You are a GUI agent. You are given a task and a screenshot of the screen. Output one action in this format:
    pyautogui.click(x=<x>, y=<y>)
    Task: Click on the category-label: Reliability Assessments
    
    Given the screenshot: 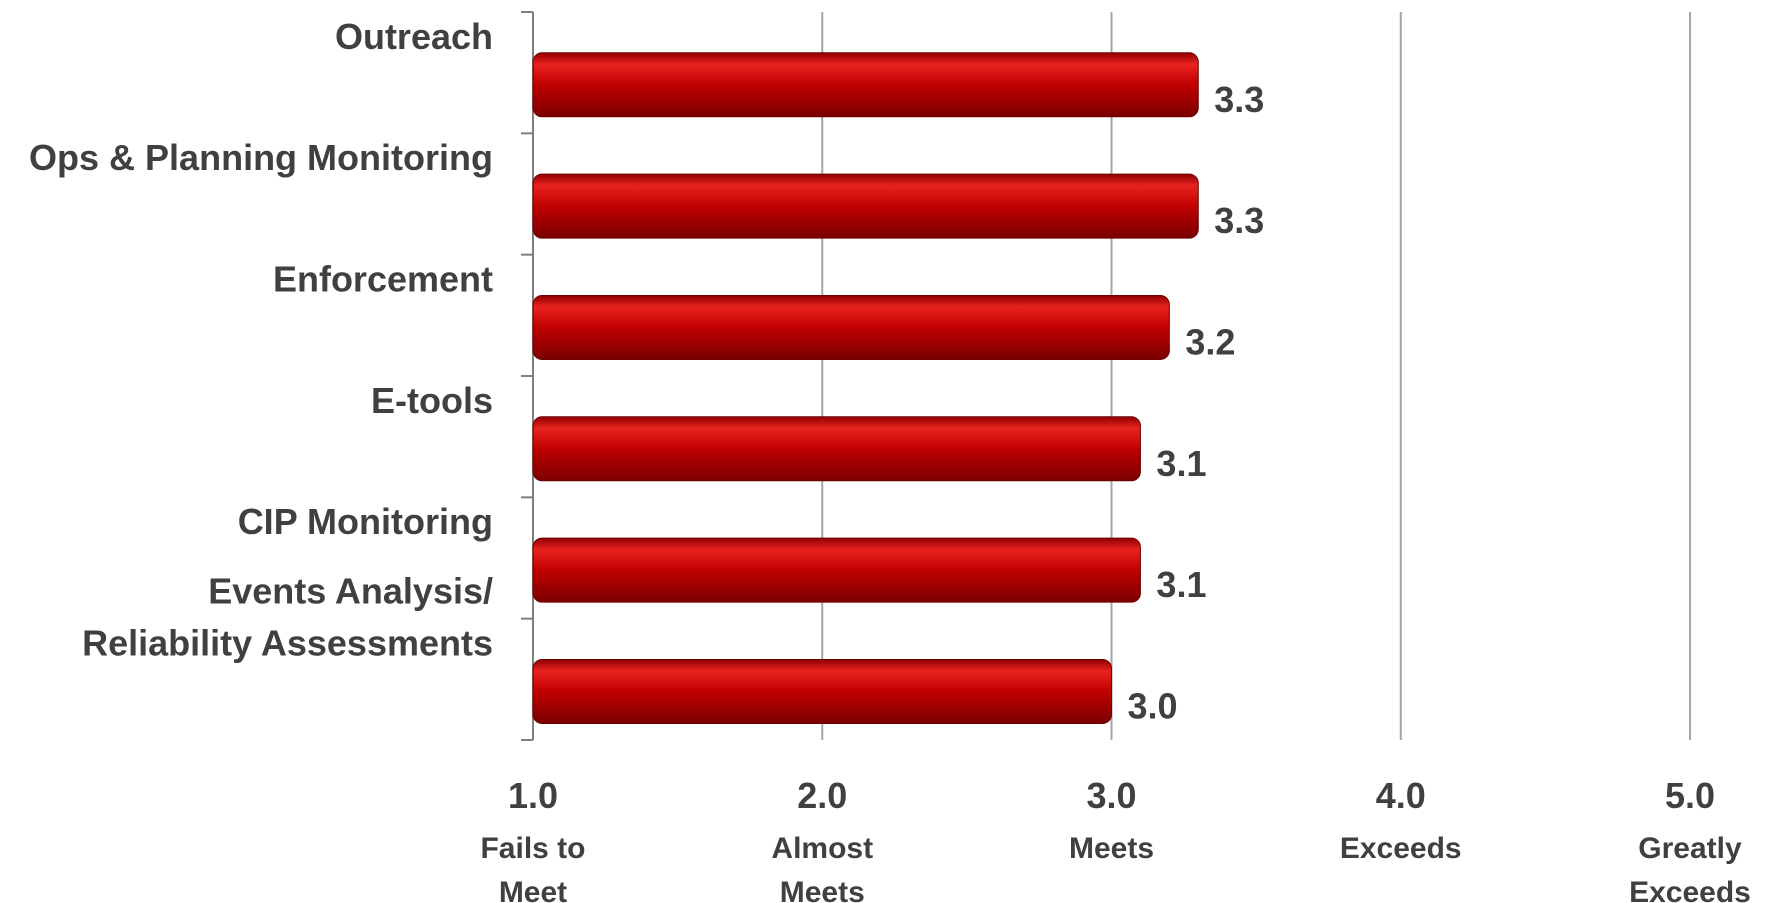 What is the action you would take?
    pyautogui.click(x=287, y=642)
    